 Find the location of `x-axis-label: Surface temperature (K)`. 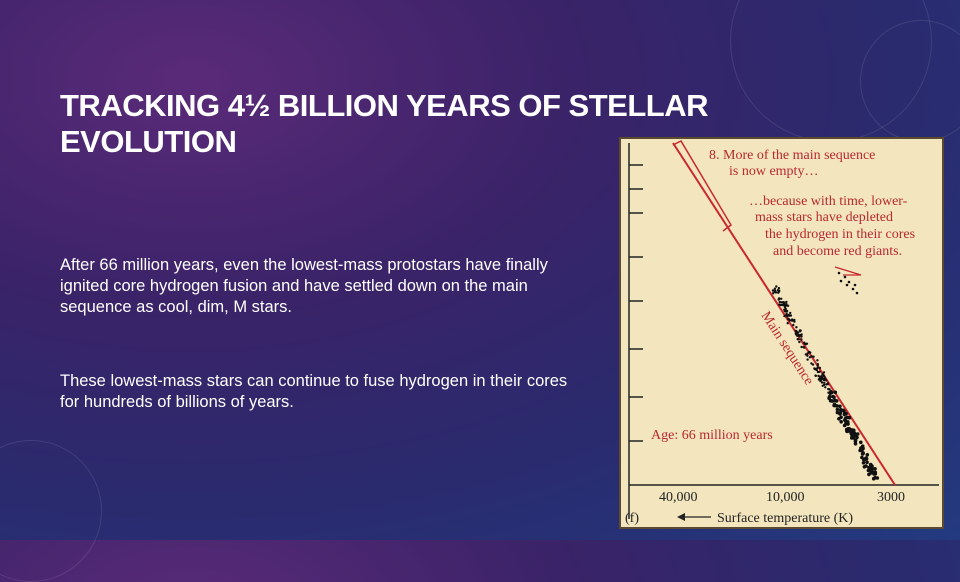

x-axis-label: Surface temperature (K) is located at coordinates (785, 518).